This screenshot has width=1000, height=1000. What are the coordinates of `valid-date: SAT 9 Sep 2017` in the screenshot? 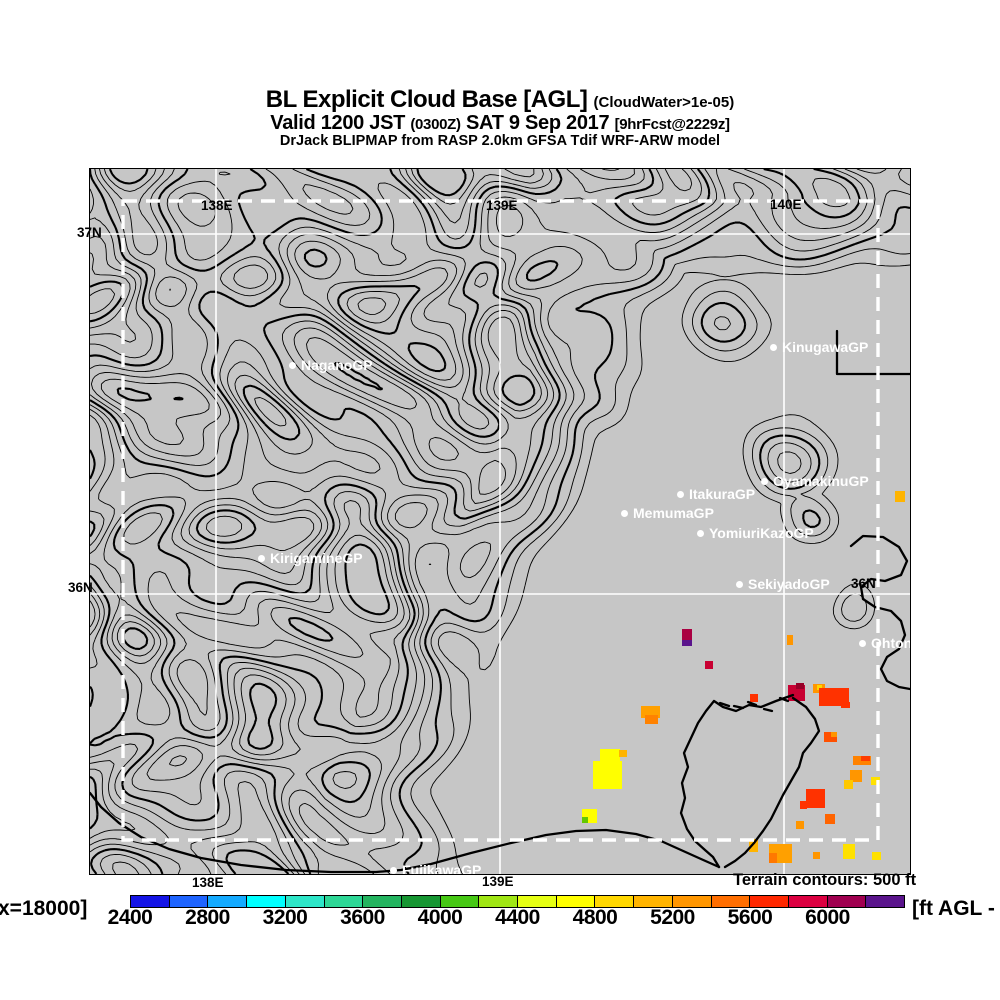 It's located at (538, 123).